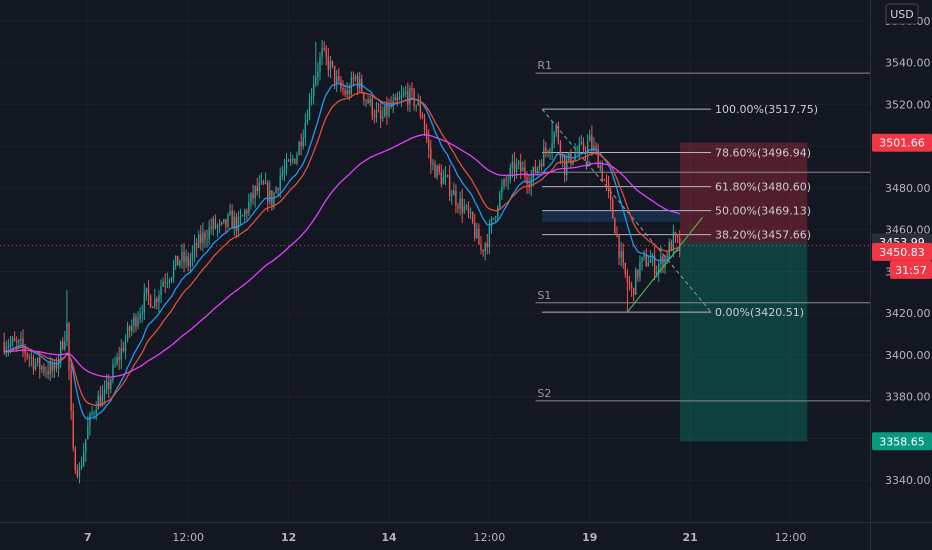 This screenshot has width=932, height=550. Describe the element at coordinates (908, 188) in the screenshot. I see `price-tick-label: 3480.00` at that location.